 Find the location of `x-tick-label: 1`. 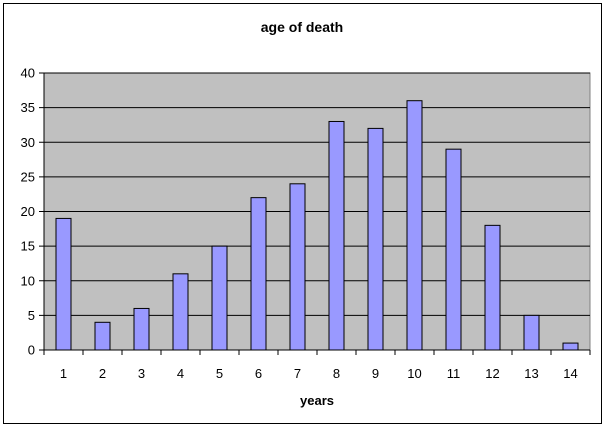

x-tick-label: 1 is located at coordinates (63, 373).